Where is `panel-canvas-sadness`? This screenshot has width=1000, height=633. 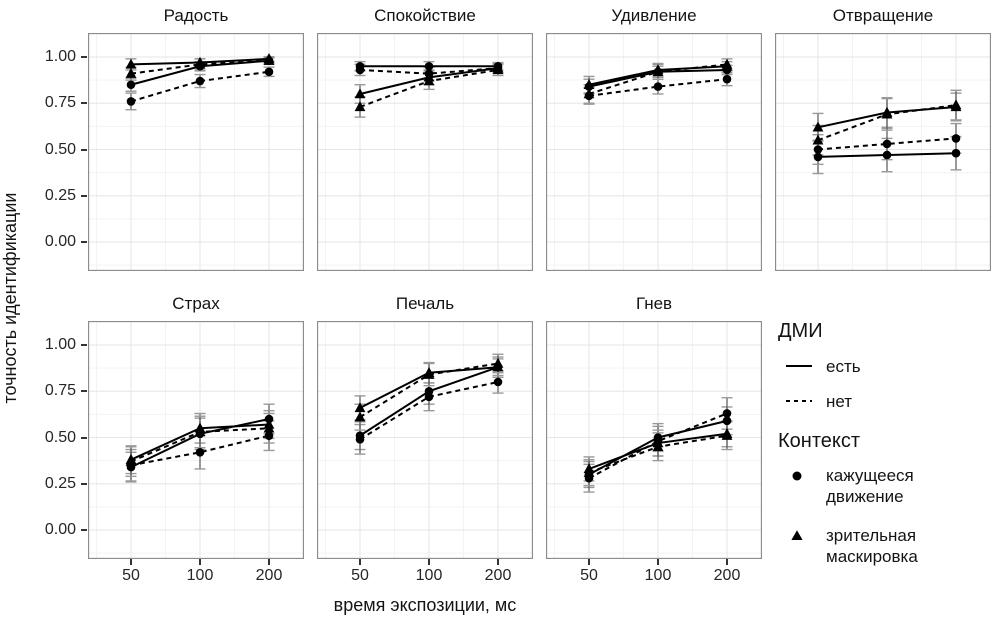
panel-canvas-sadness is located at coordinates (425, 440).